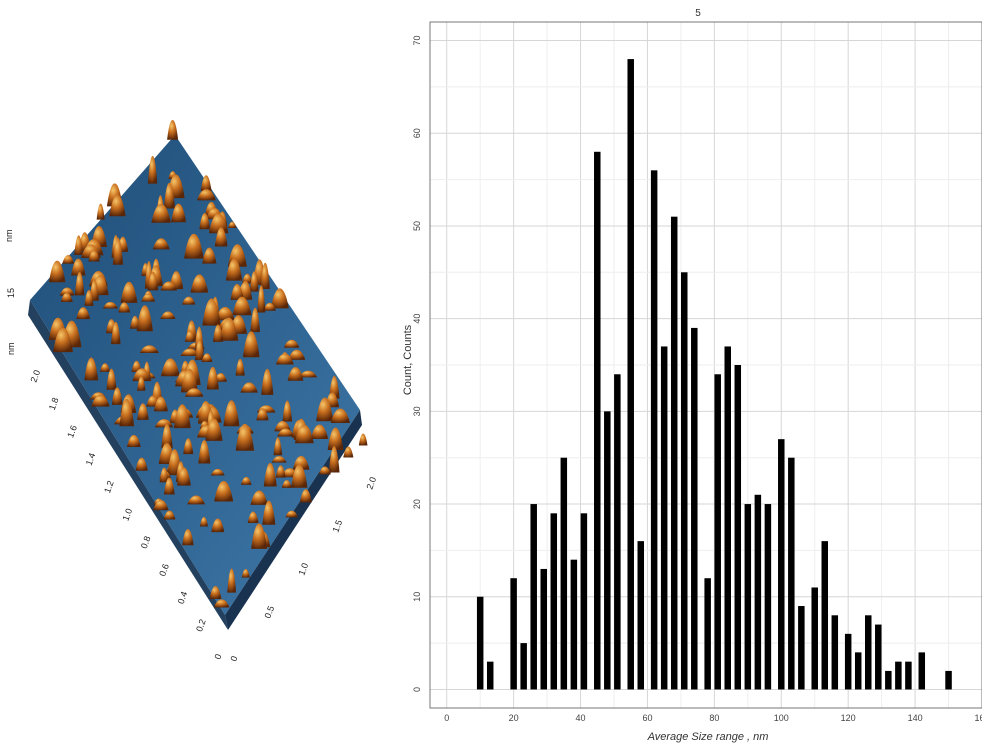 The width and height of the screenshot is (982, 749). Describe the element at coordinates (698, 13) in the screenshot. I see `chart-title: 5` at that location.